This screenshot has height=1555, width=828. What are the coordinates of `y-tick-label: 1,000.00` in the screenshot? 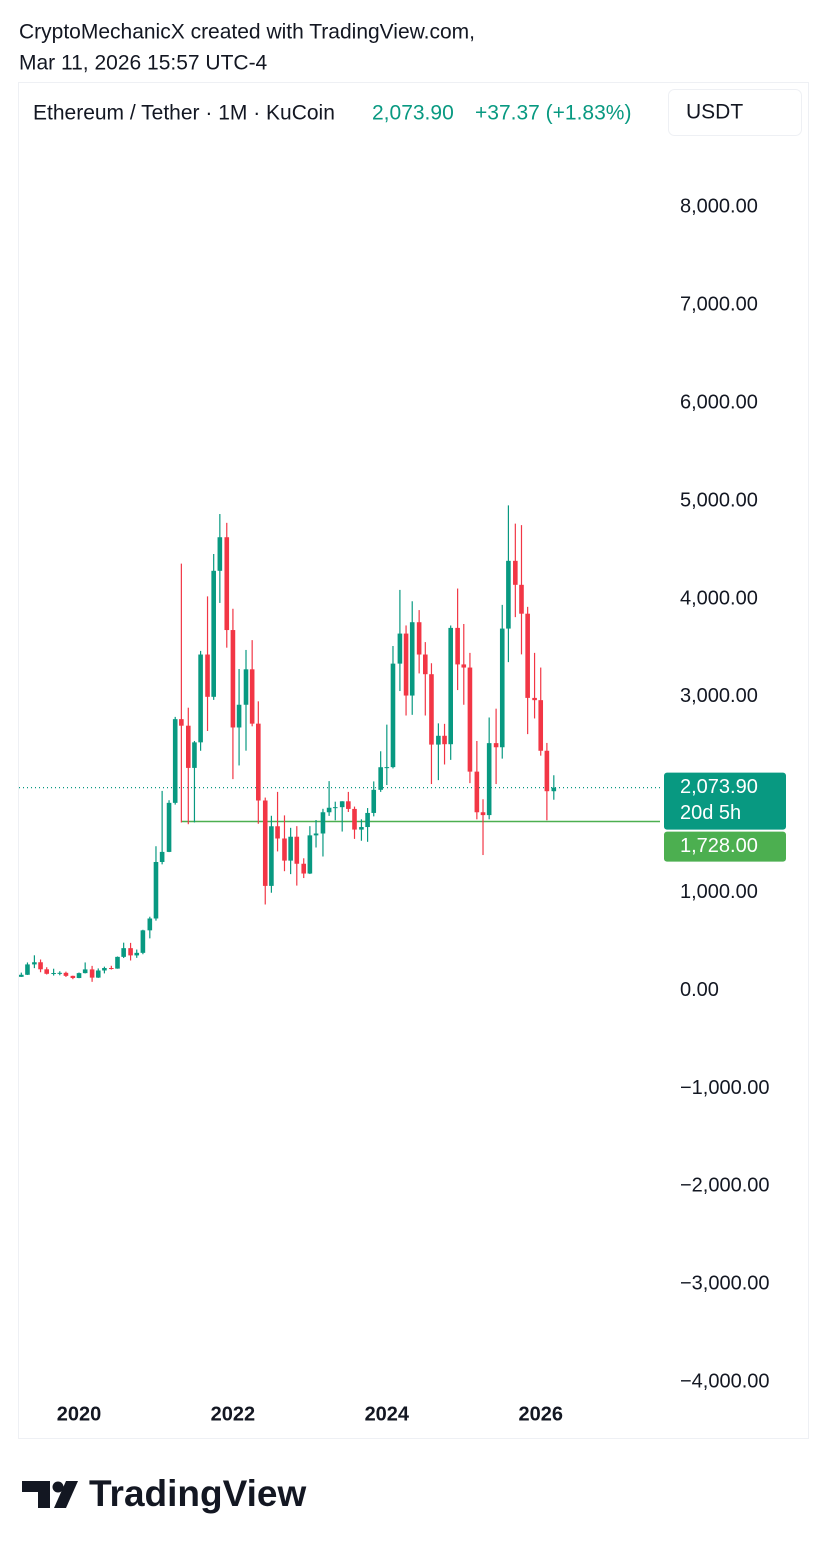 It's located at (719, 892).